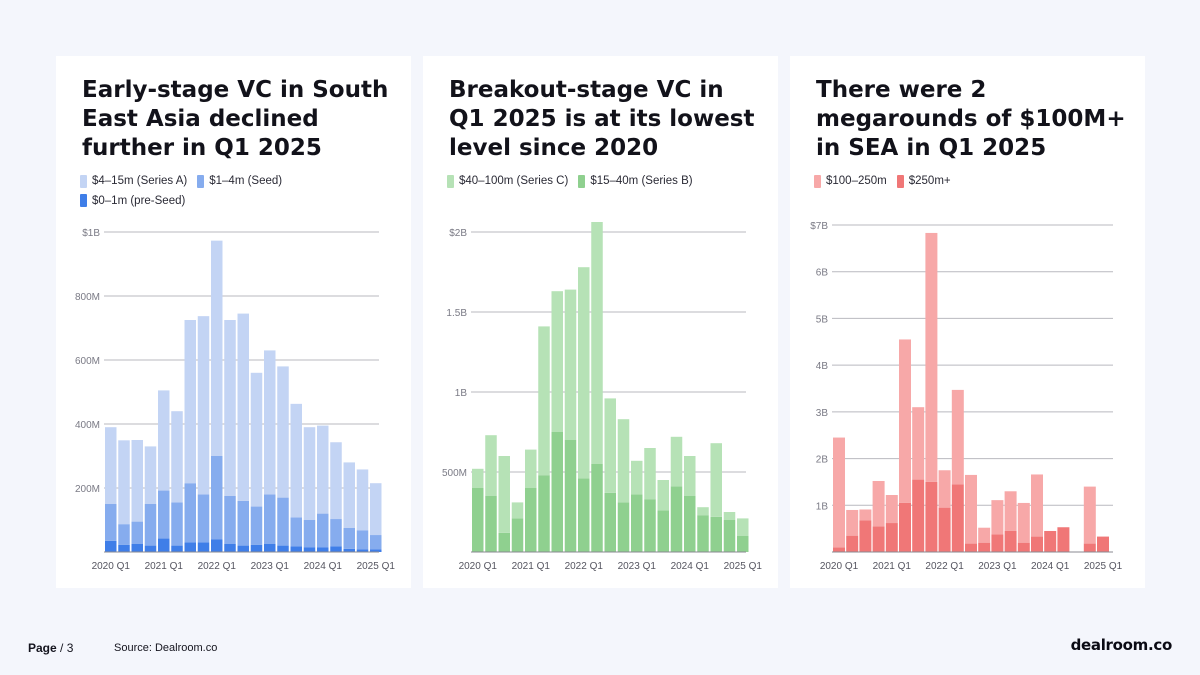  Describe the element at coordinates (507, 181) in the screenshot. I see `legend-item: $40–100m (Series C)` at that location.